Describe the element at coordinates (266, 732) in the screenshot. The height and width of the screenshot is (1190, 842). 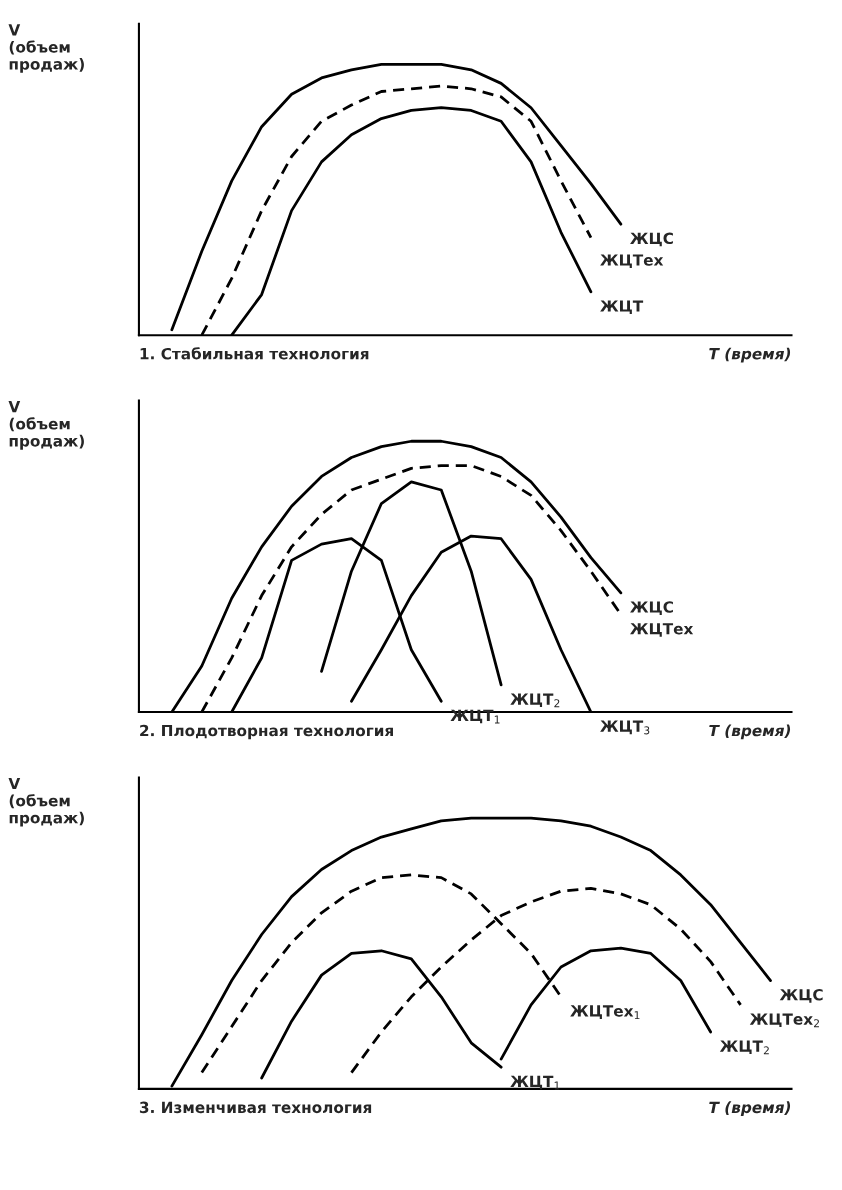
I see `text: 2. Плодотворная технология` at that location.